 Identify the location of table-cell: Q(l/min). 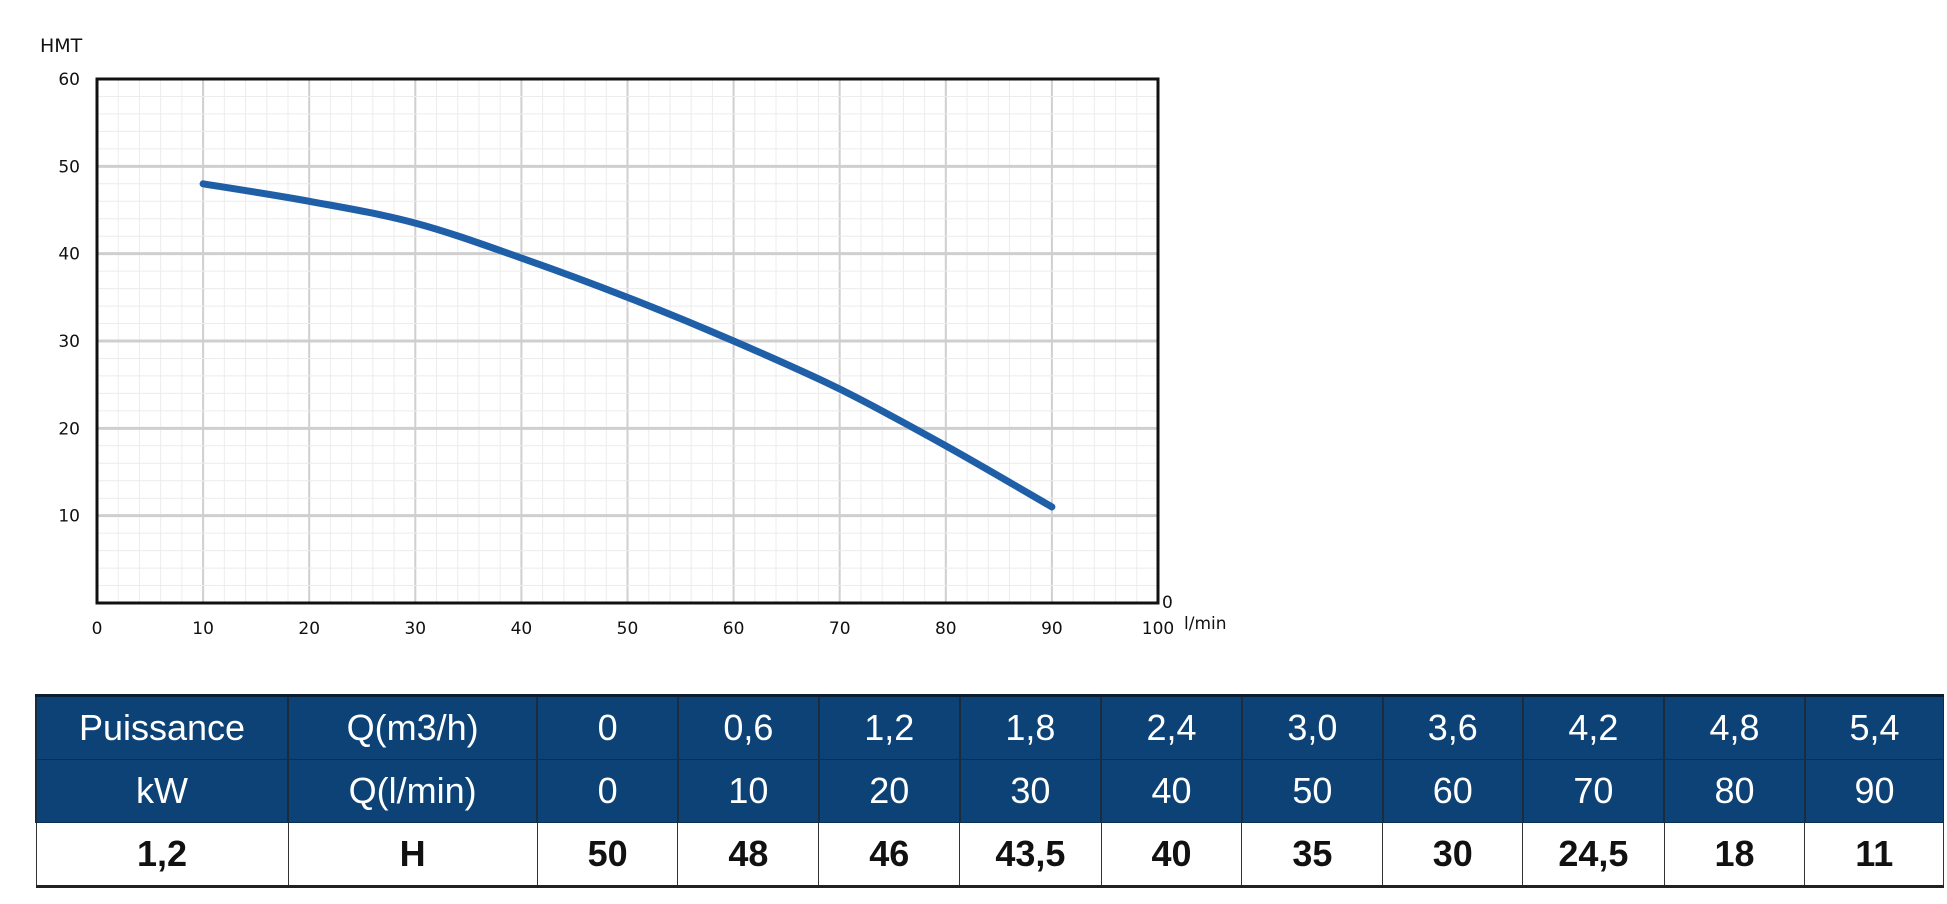
(412, 791).